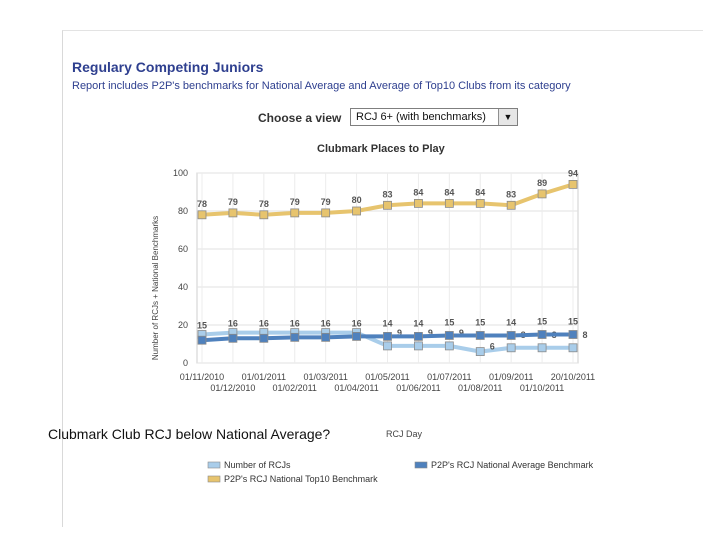 The image size is (720, 540). I want to click on y-tick-label: 0, so click(185, 363).